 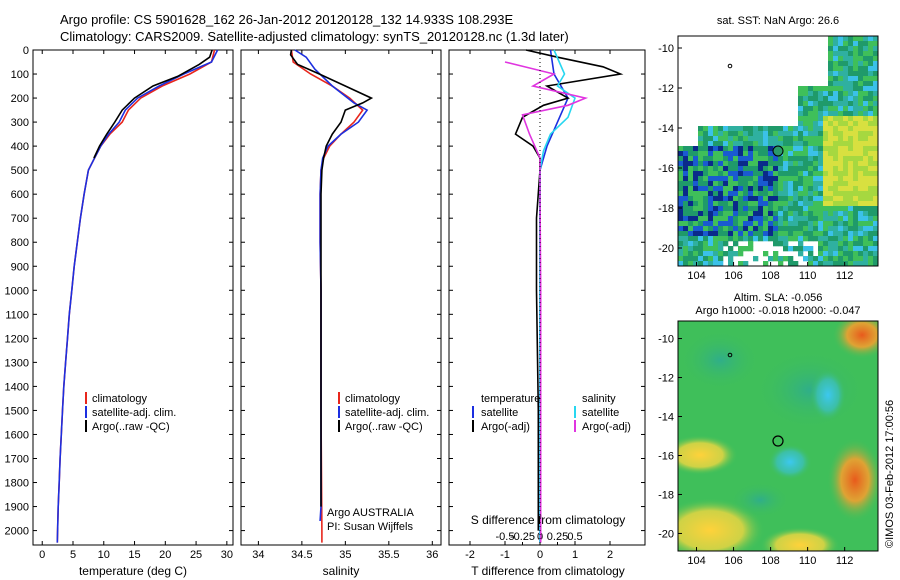 I want to click on legend-climatology-label: climatology, so click(x=120, y=399).